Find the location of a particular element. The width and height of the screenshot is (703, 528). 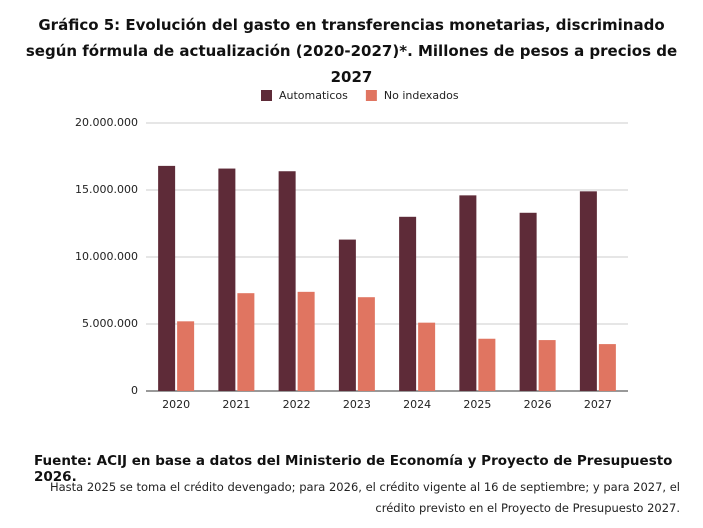

x-tick-label: 2027 is located at coordinates (598, 404).